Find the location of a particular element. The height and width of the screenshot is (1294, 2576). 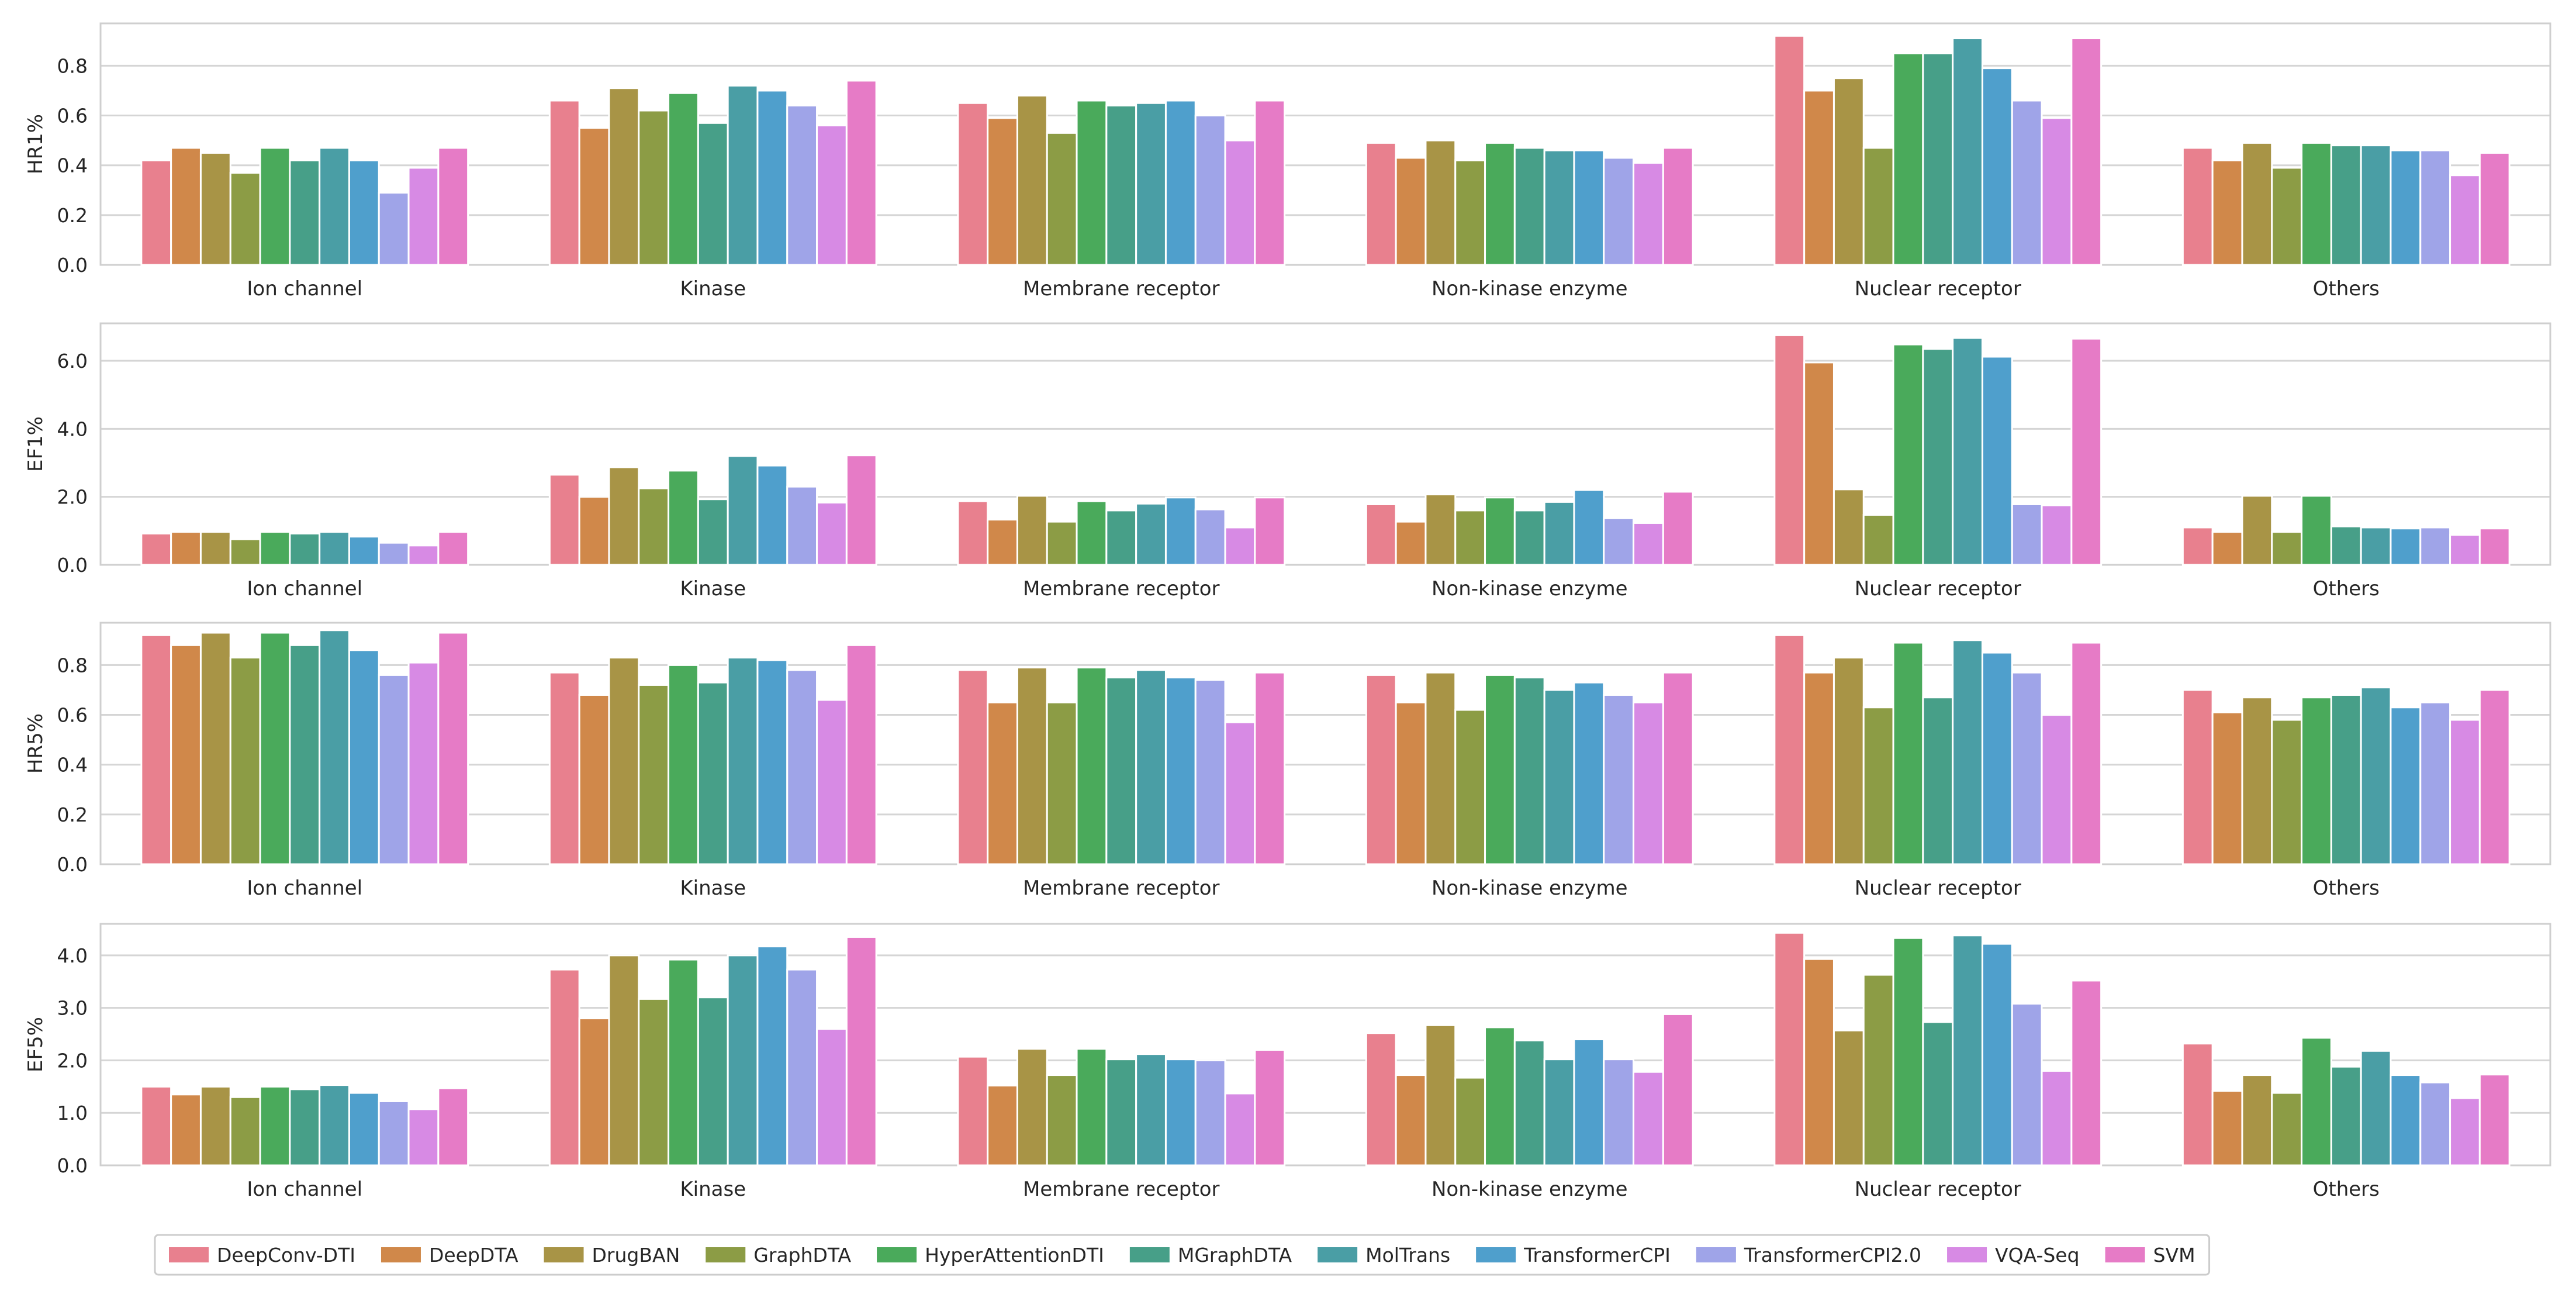

legend-entry: GraphDTA is located at coordinates (802, 1255).